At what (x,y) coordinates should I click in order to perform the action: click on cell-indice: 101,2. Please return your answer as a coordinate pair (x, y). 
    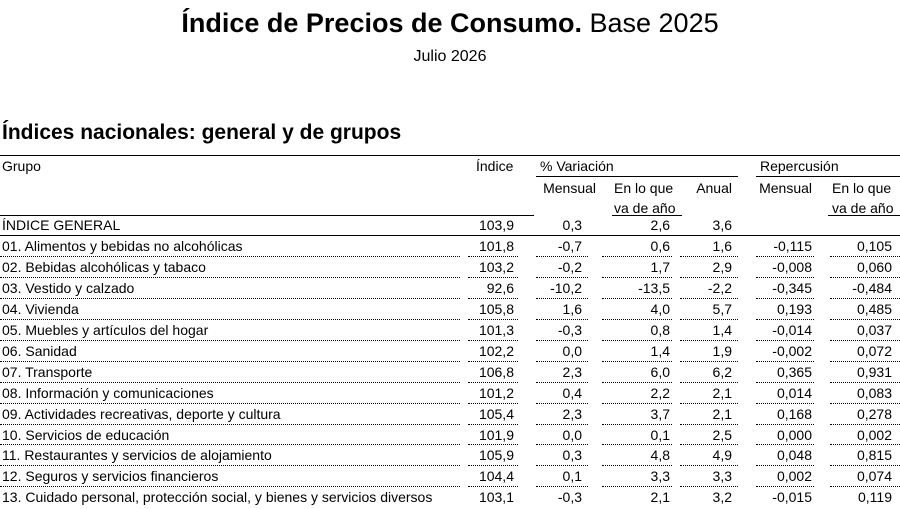
    Looking at the image, I should click on (496, 392).